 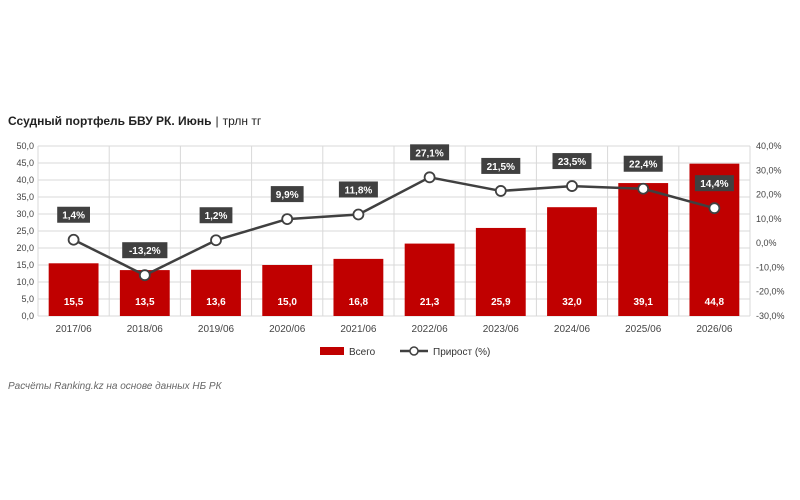 What do you see at coordinates (769, 170) in the screenshot?
I see `y-right-tick: 30,0%` at bounding box center [769, 170].